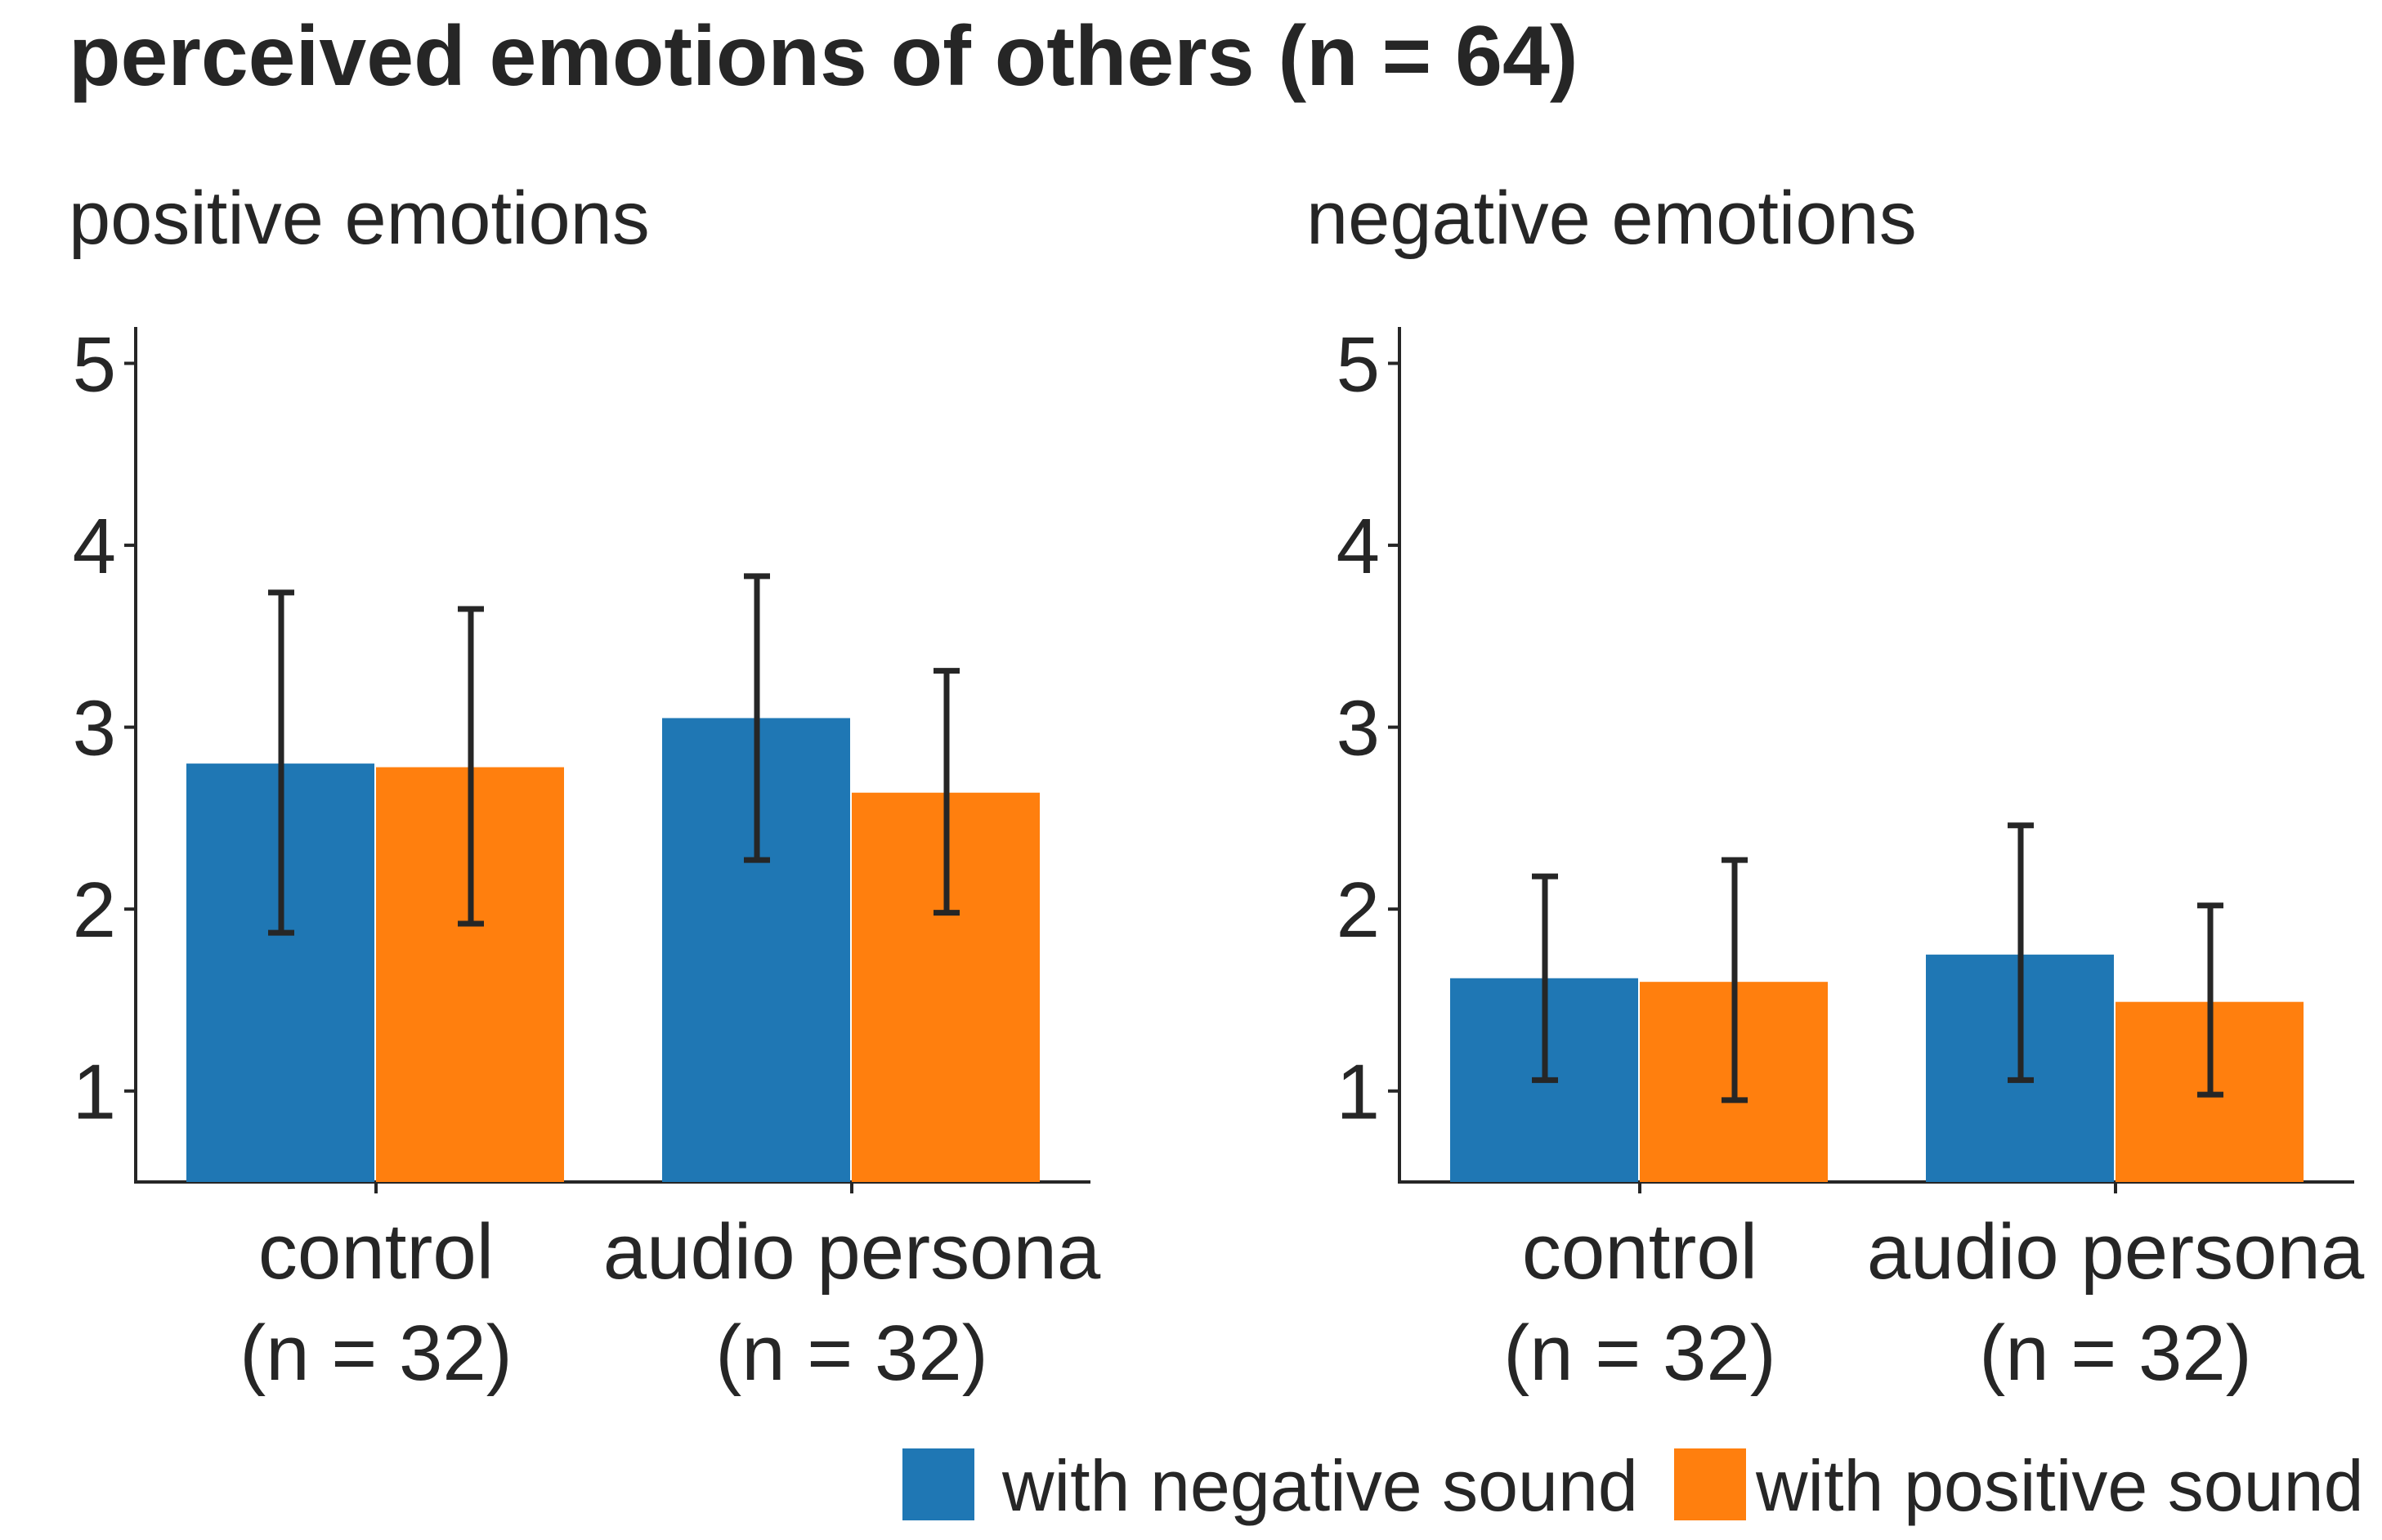 The width and height of the screenshot is (2382, 1540). I want to click on legend: with negative sound with positive sound, so click(1633, 1486).